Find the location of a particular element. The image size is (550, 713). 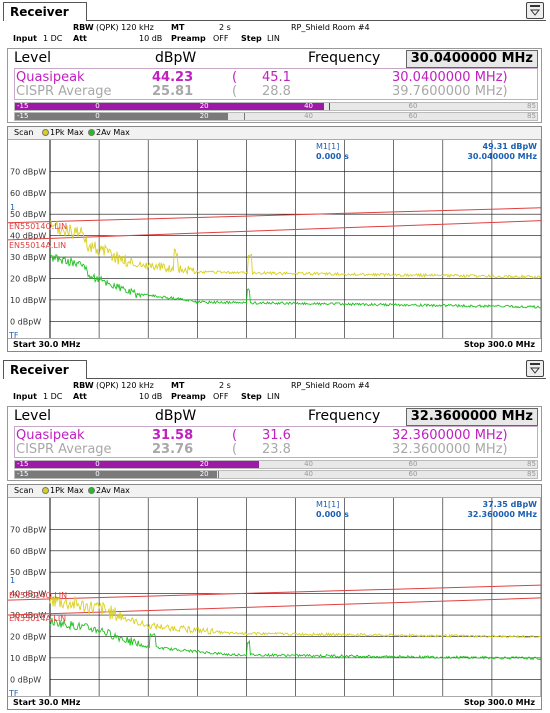

cispr-paren: ( is located at coordinates (235, 449).